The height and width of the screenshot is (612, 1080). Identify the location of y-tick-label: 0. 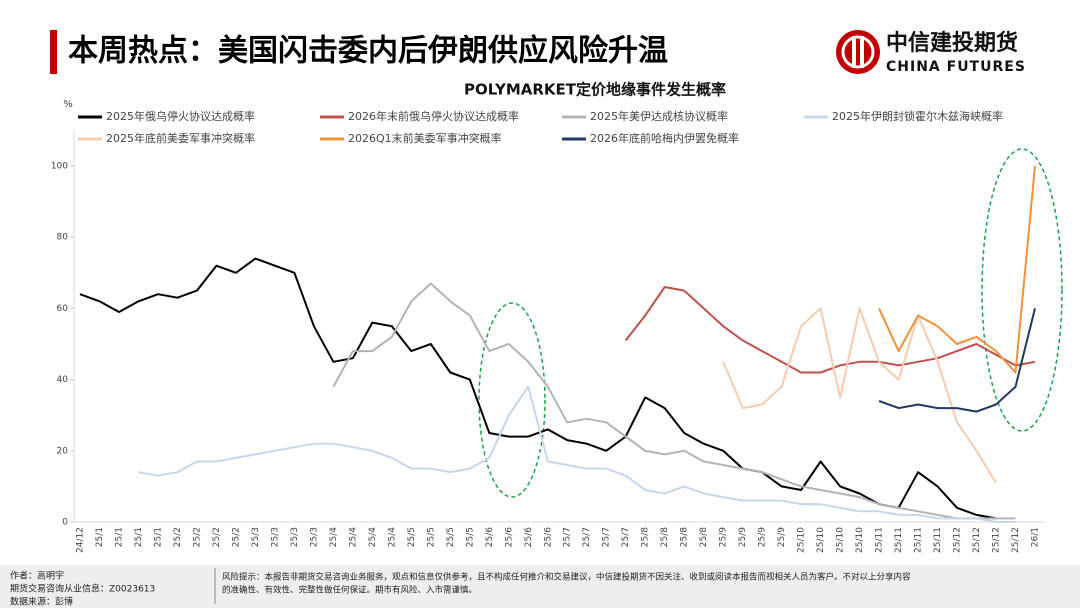
(65, 523).